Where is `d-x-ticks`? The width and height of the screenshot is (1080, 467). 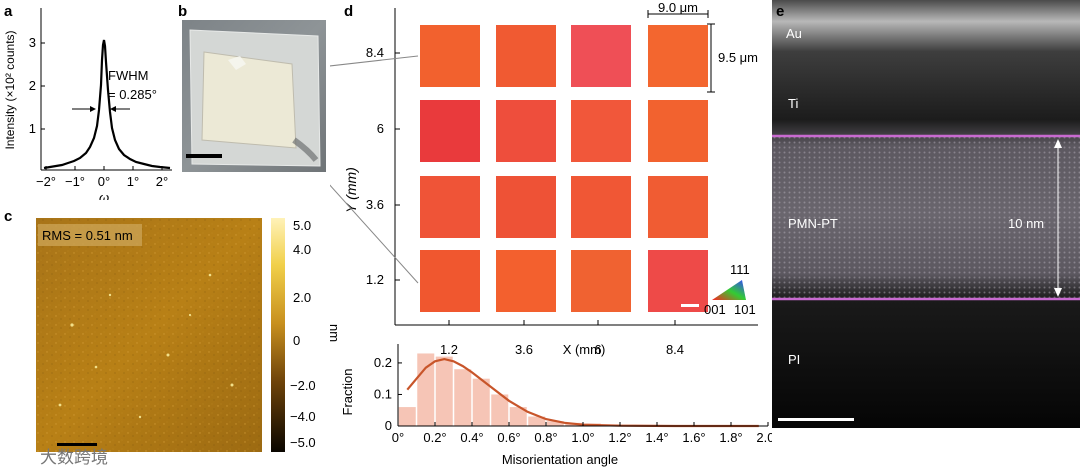
d-x-ticks is located at coordinates (562, 322).